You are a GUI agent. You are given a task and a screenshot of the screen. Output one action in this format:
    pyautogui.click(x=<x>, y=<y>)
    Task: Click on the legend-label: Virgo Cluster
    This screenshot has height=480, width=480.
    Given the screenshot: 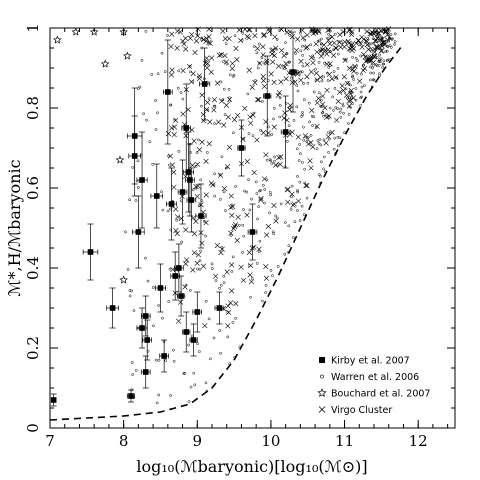 What is the action you would take?
    pyautogui.click(x=361, y=410)
    